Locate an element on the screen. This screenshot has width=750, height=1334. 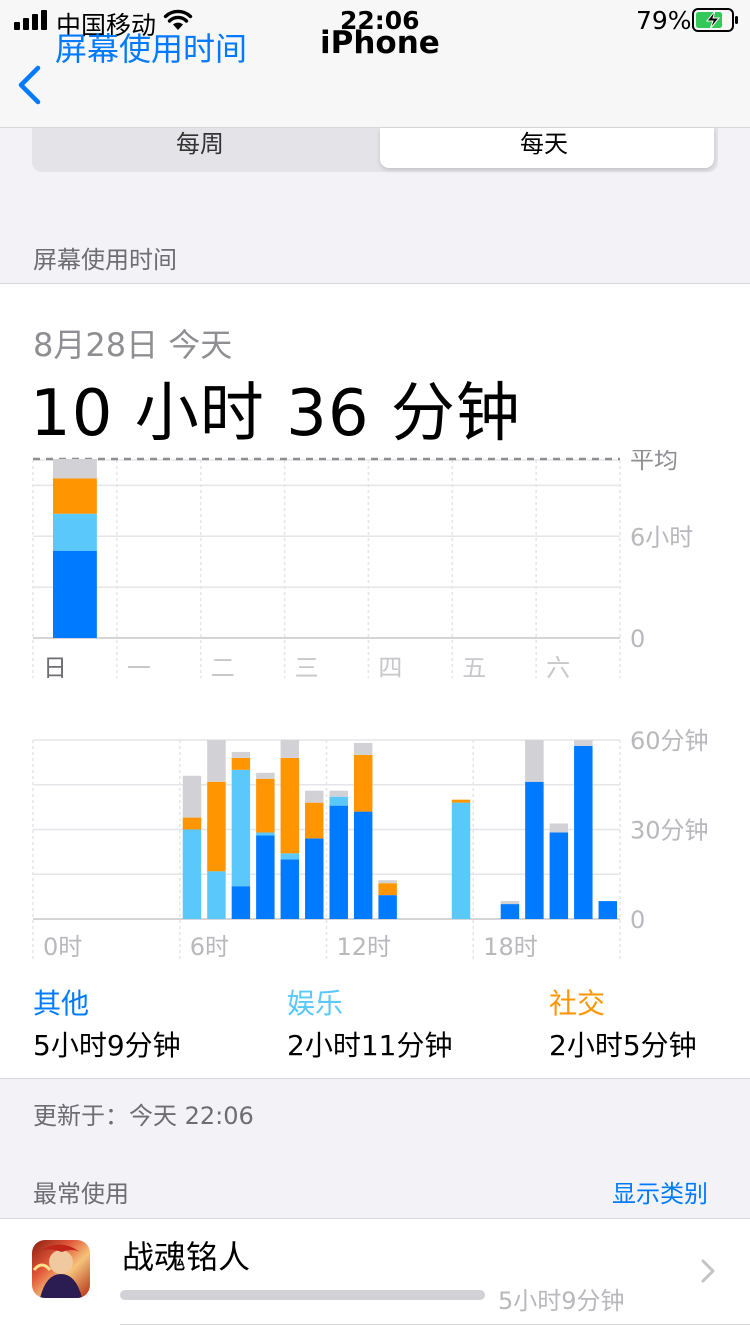
category-other-label: 其他 is located at coordinates (61, 1003).